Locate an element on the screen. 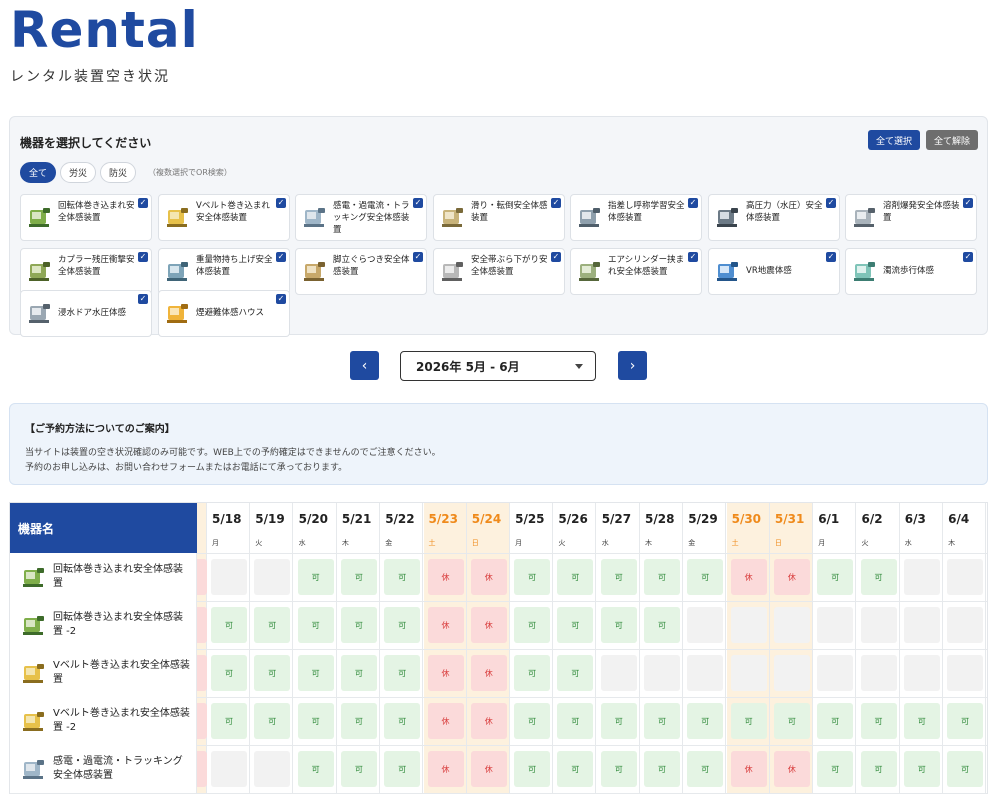 This screenshot has width=1000, height=794. prev-month-button: ‹ is located at coordinates (364, 365).